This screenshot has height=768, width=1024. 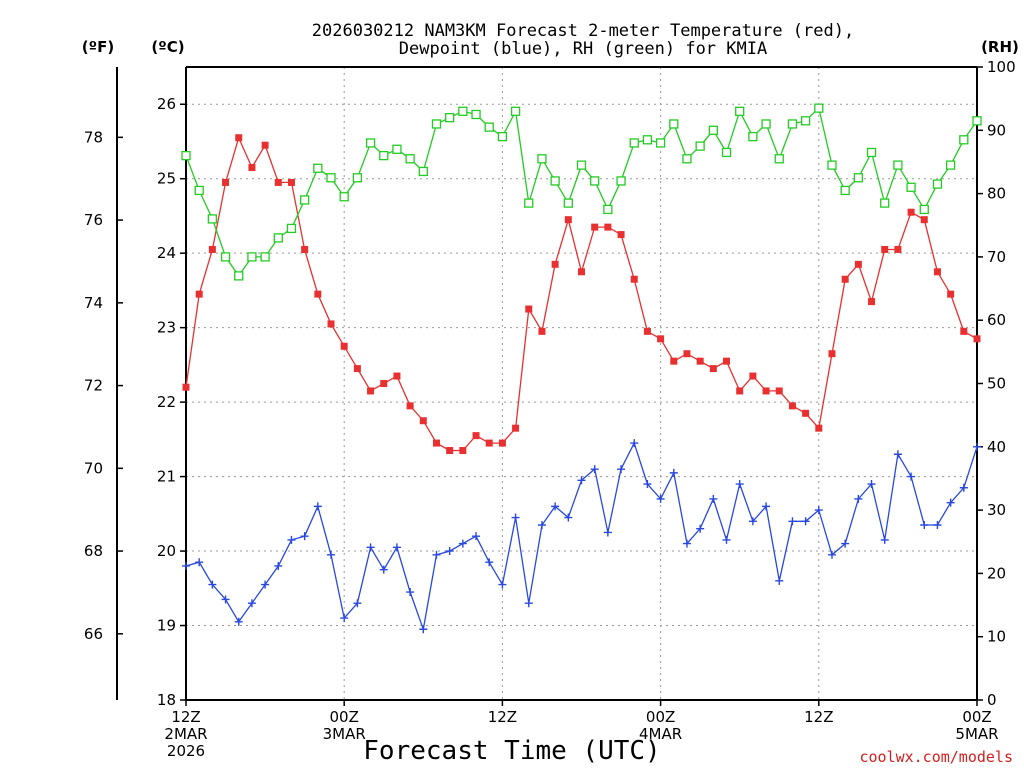 What do you see at coordinates (166, 253) in the screenshot?
I see `celsius-tick-label: 24` at bounding box center [166, 253].